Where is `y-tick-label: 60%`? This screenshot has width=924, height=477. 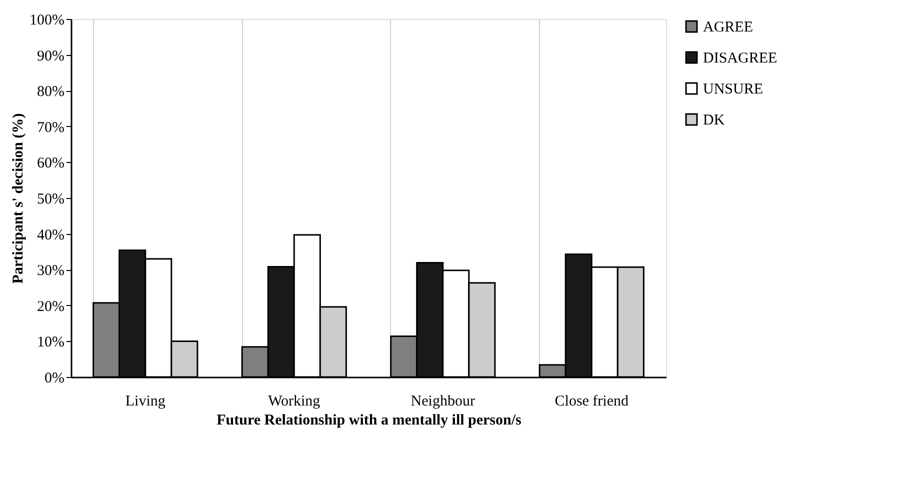 y-tick-label: 60% is located at coordinates (50, 164).